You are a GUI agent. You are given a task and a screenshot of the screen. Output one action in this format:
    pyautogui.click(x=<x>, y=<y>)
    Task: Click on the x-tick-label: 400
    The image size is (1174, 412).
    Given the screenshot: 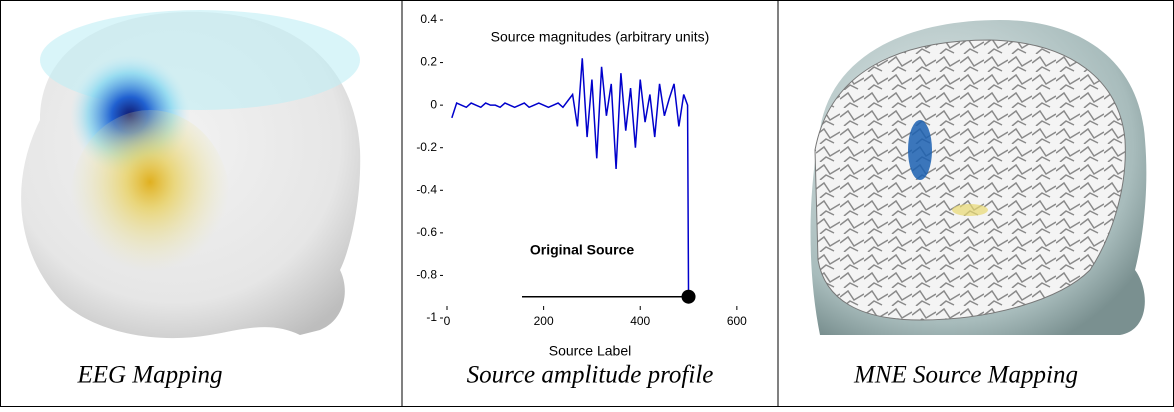 What is the action you would take?
    pyautogui.click(x=640, y=321)
    